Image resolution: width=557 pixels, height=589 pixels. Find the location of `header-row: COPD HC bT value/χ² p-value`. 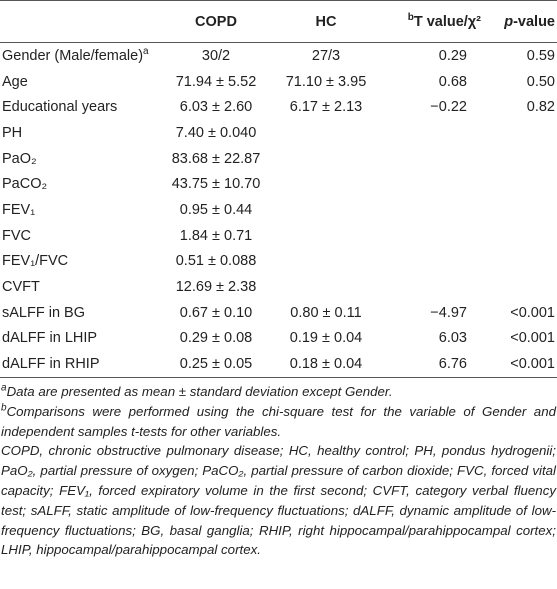

header-row: COPD HC bT value/χ² p-value is located at coordinates (278, 21).